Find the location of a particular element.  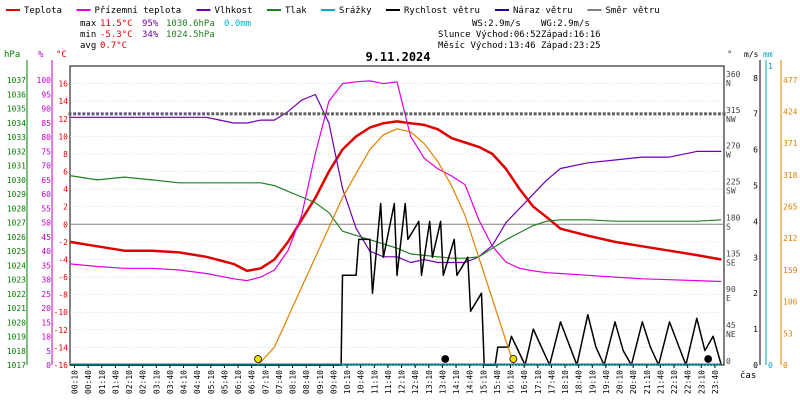

ms-tick-label: 0 is located at coordinates (755, 365).